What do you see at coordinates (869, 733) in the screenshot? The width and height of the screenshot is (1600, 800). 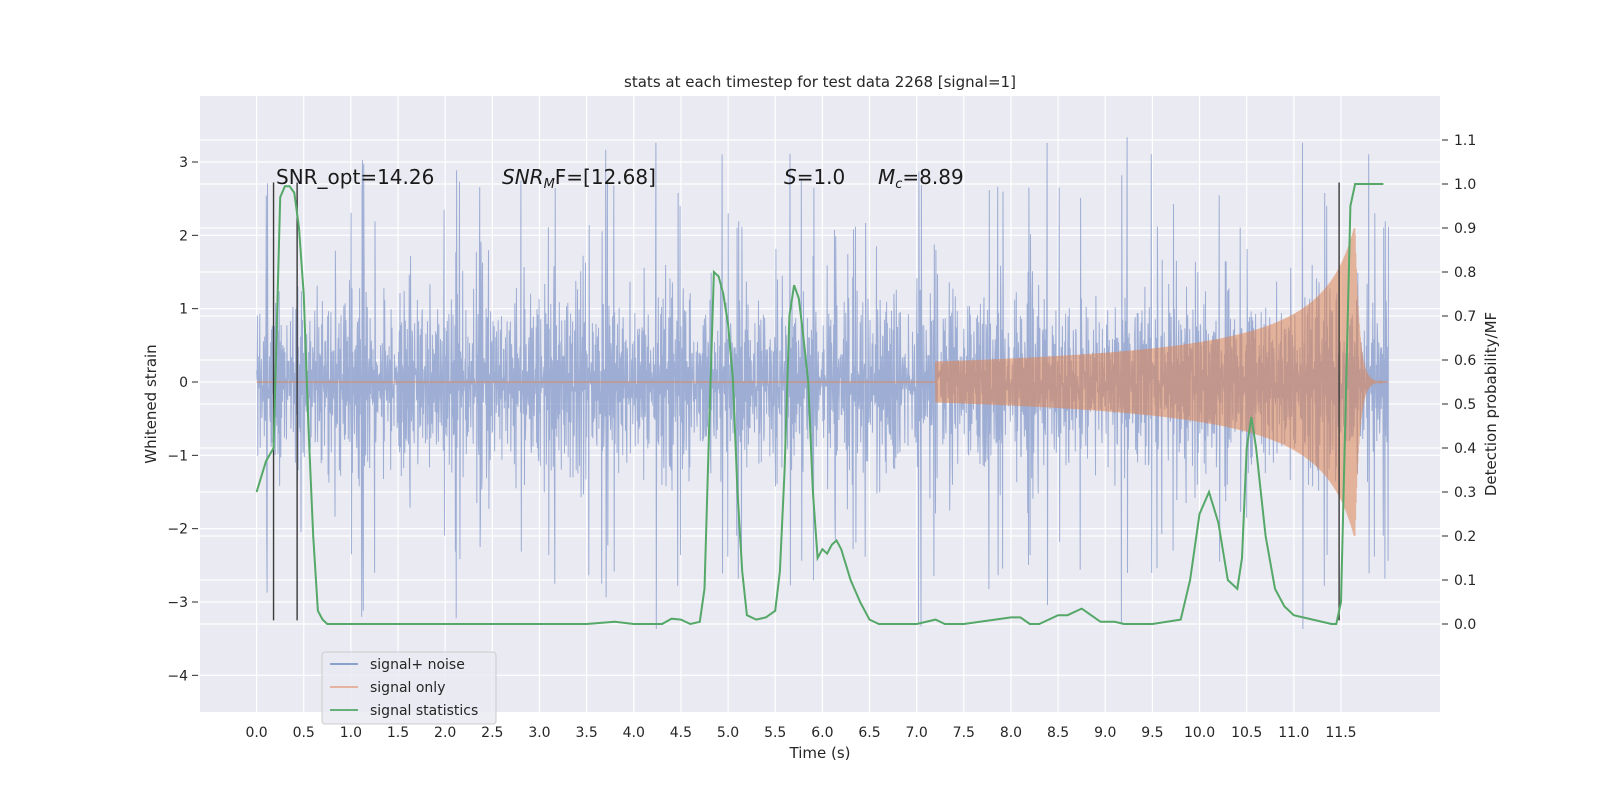 I see `x-tick-label: 6.5` at bounding box center [869, 733].